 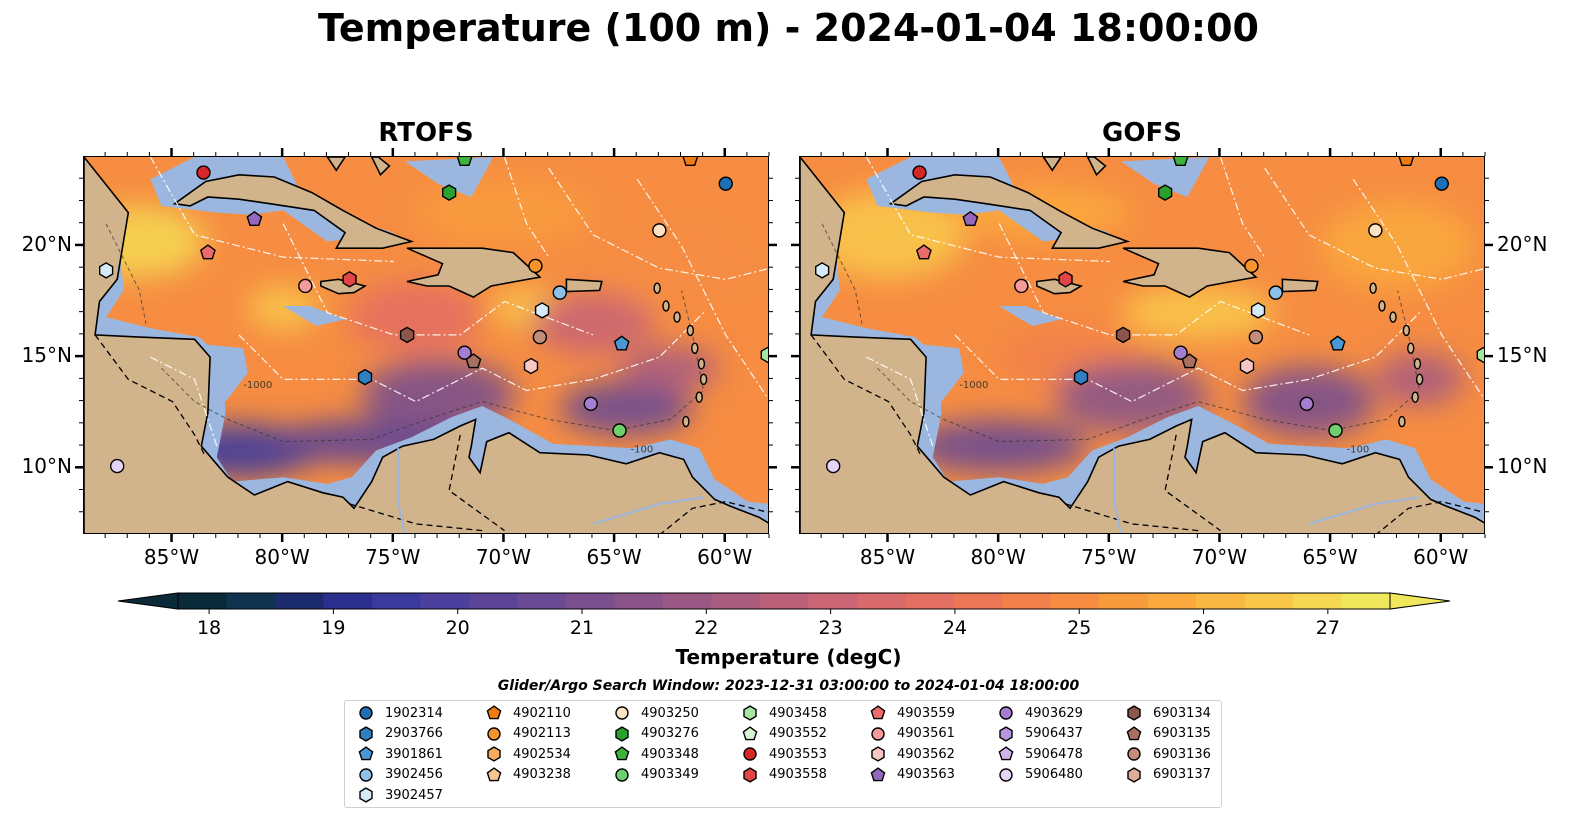 What do you see at coordinates (1109, 557) in the screenshot?
I see `lon-tick-label: 75°W` at bounding box center [1109, 557].